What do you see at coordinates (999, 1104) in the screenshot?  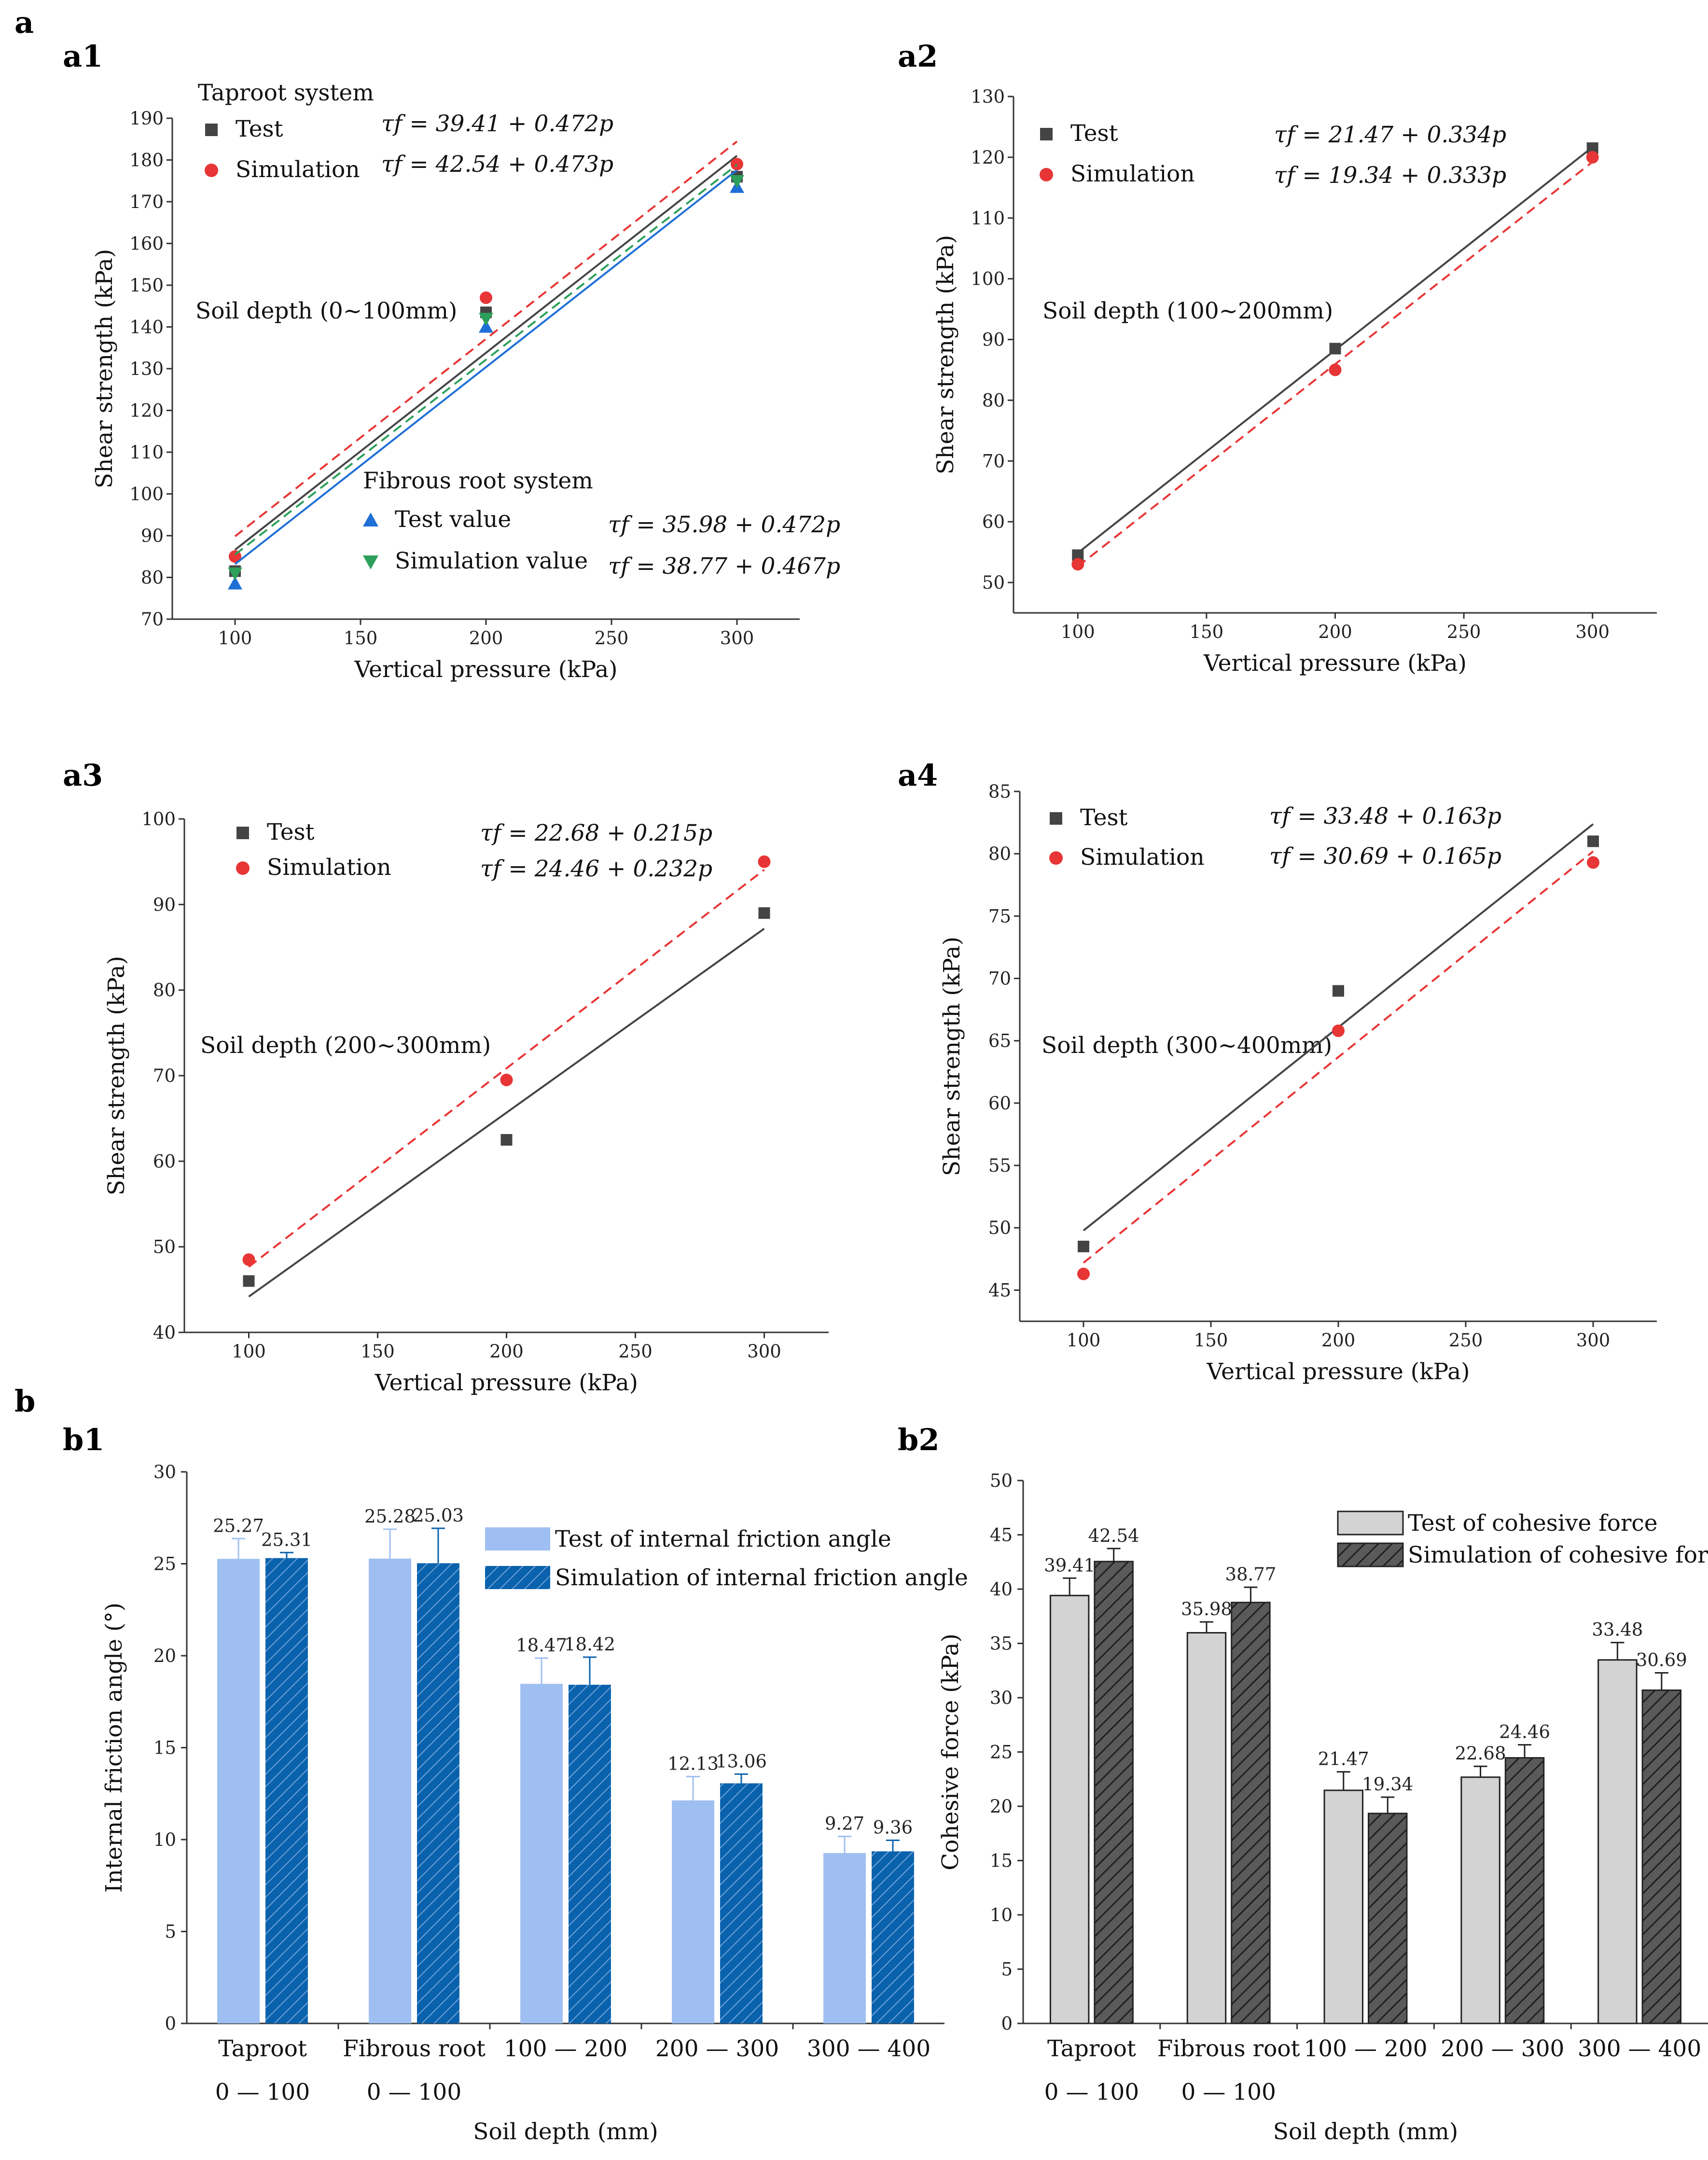 I see `y-tick-label: 60` at bounding box center [999, 1104].